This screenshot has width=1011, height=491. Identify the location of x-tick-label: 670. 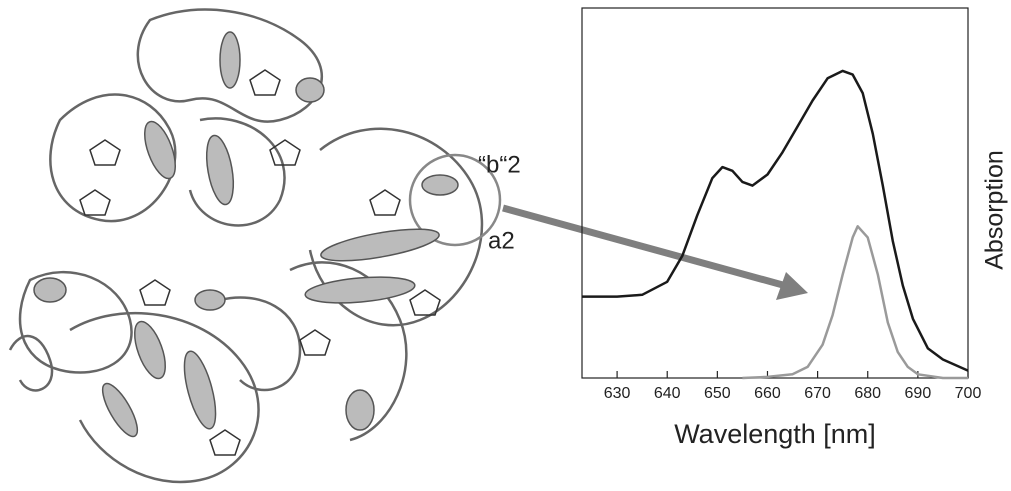
(817, 393).